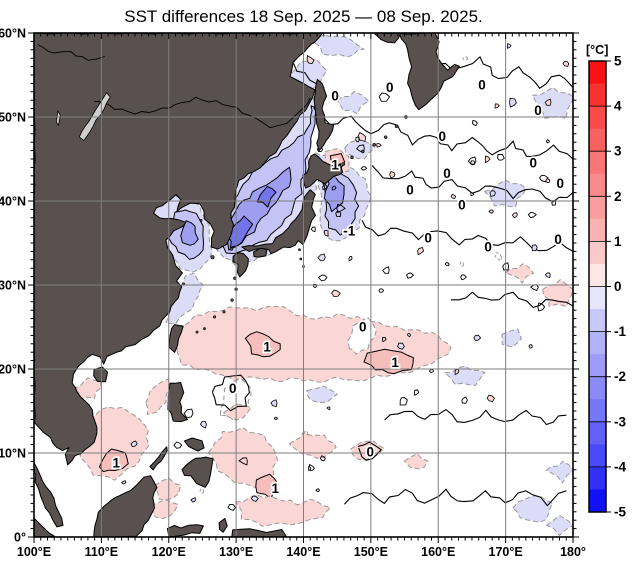 The image size is (637, 564). Describe the element at coordinates (168, 489) in the screenshot. I see `anomaly-region-sulu-p05` at that location.